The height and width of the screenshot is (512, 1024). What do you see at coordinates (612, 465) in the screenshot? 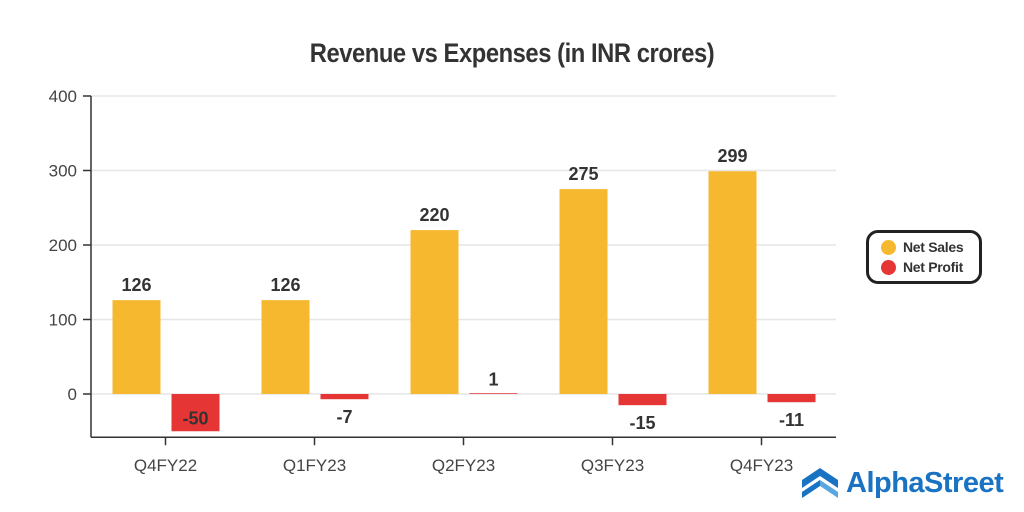
I see `x-tick-label: Q3FY23` at bounding box center [612, 465].